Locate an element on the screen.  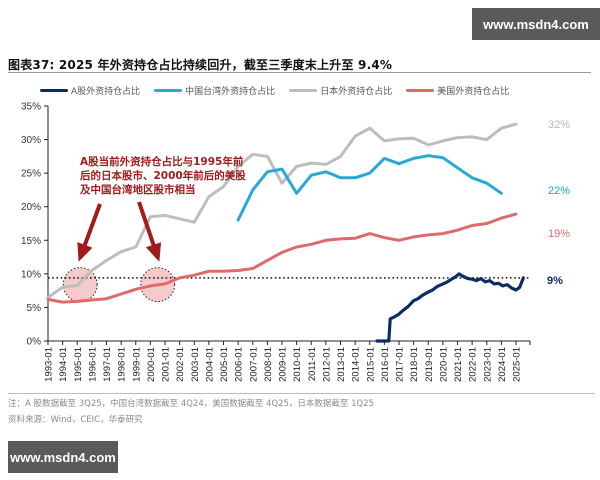
x-tick-label: 2006-01 is located at coordinates (239, 364).